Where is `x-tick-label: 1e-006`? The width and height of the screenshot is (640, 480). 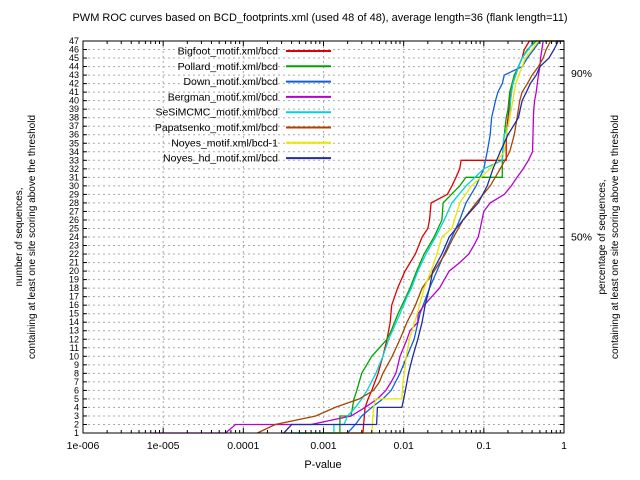 x-tick-label: 1e-006 is located at coordinates (83, 446).